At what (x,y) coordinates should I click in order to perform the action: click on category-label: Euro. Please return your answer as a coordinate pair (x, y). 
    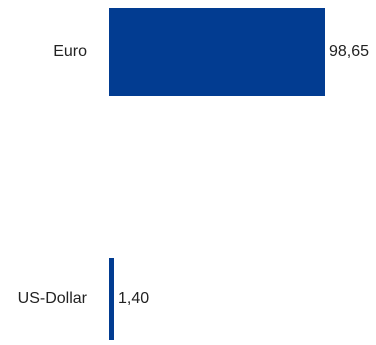
    Looking at the image, I should click on (70, 51).